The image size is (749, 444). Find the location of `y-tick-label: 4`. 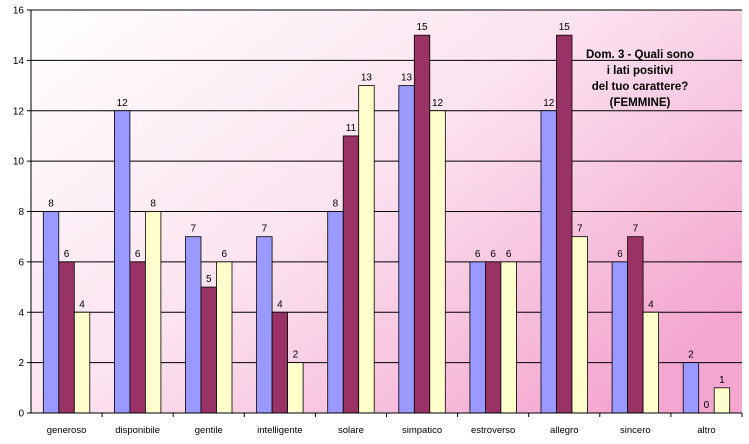

y-tick-label: 4 is located at coordinates (21, 313).